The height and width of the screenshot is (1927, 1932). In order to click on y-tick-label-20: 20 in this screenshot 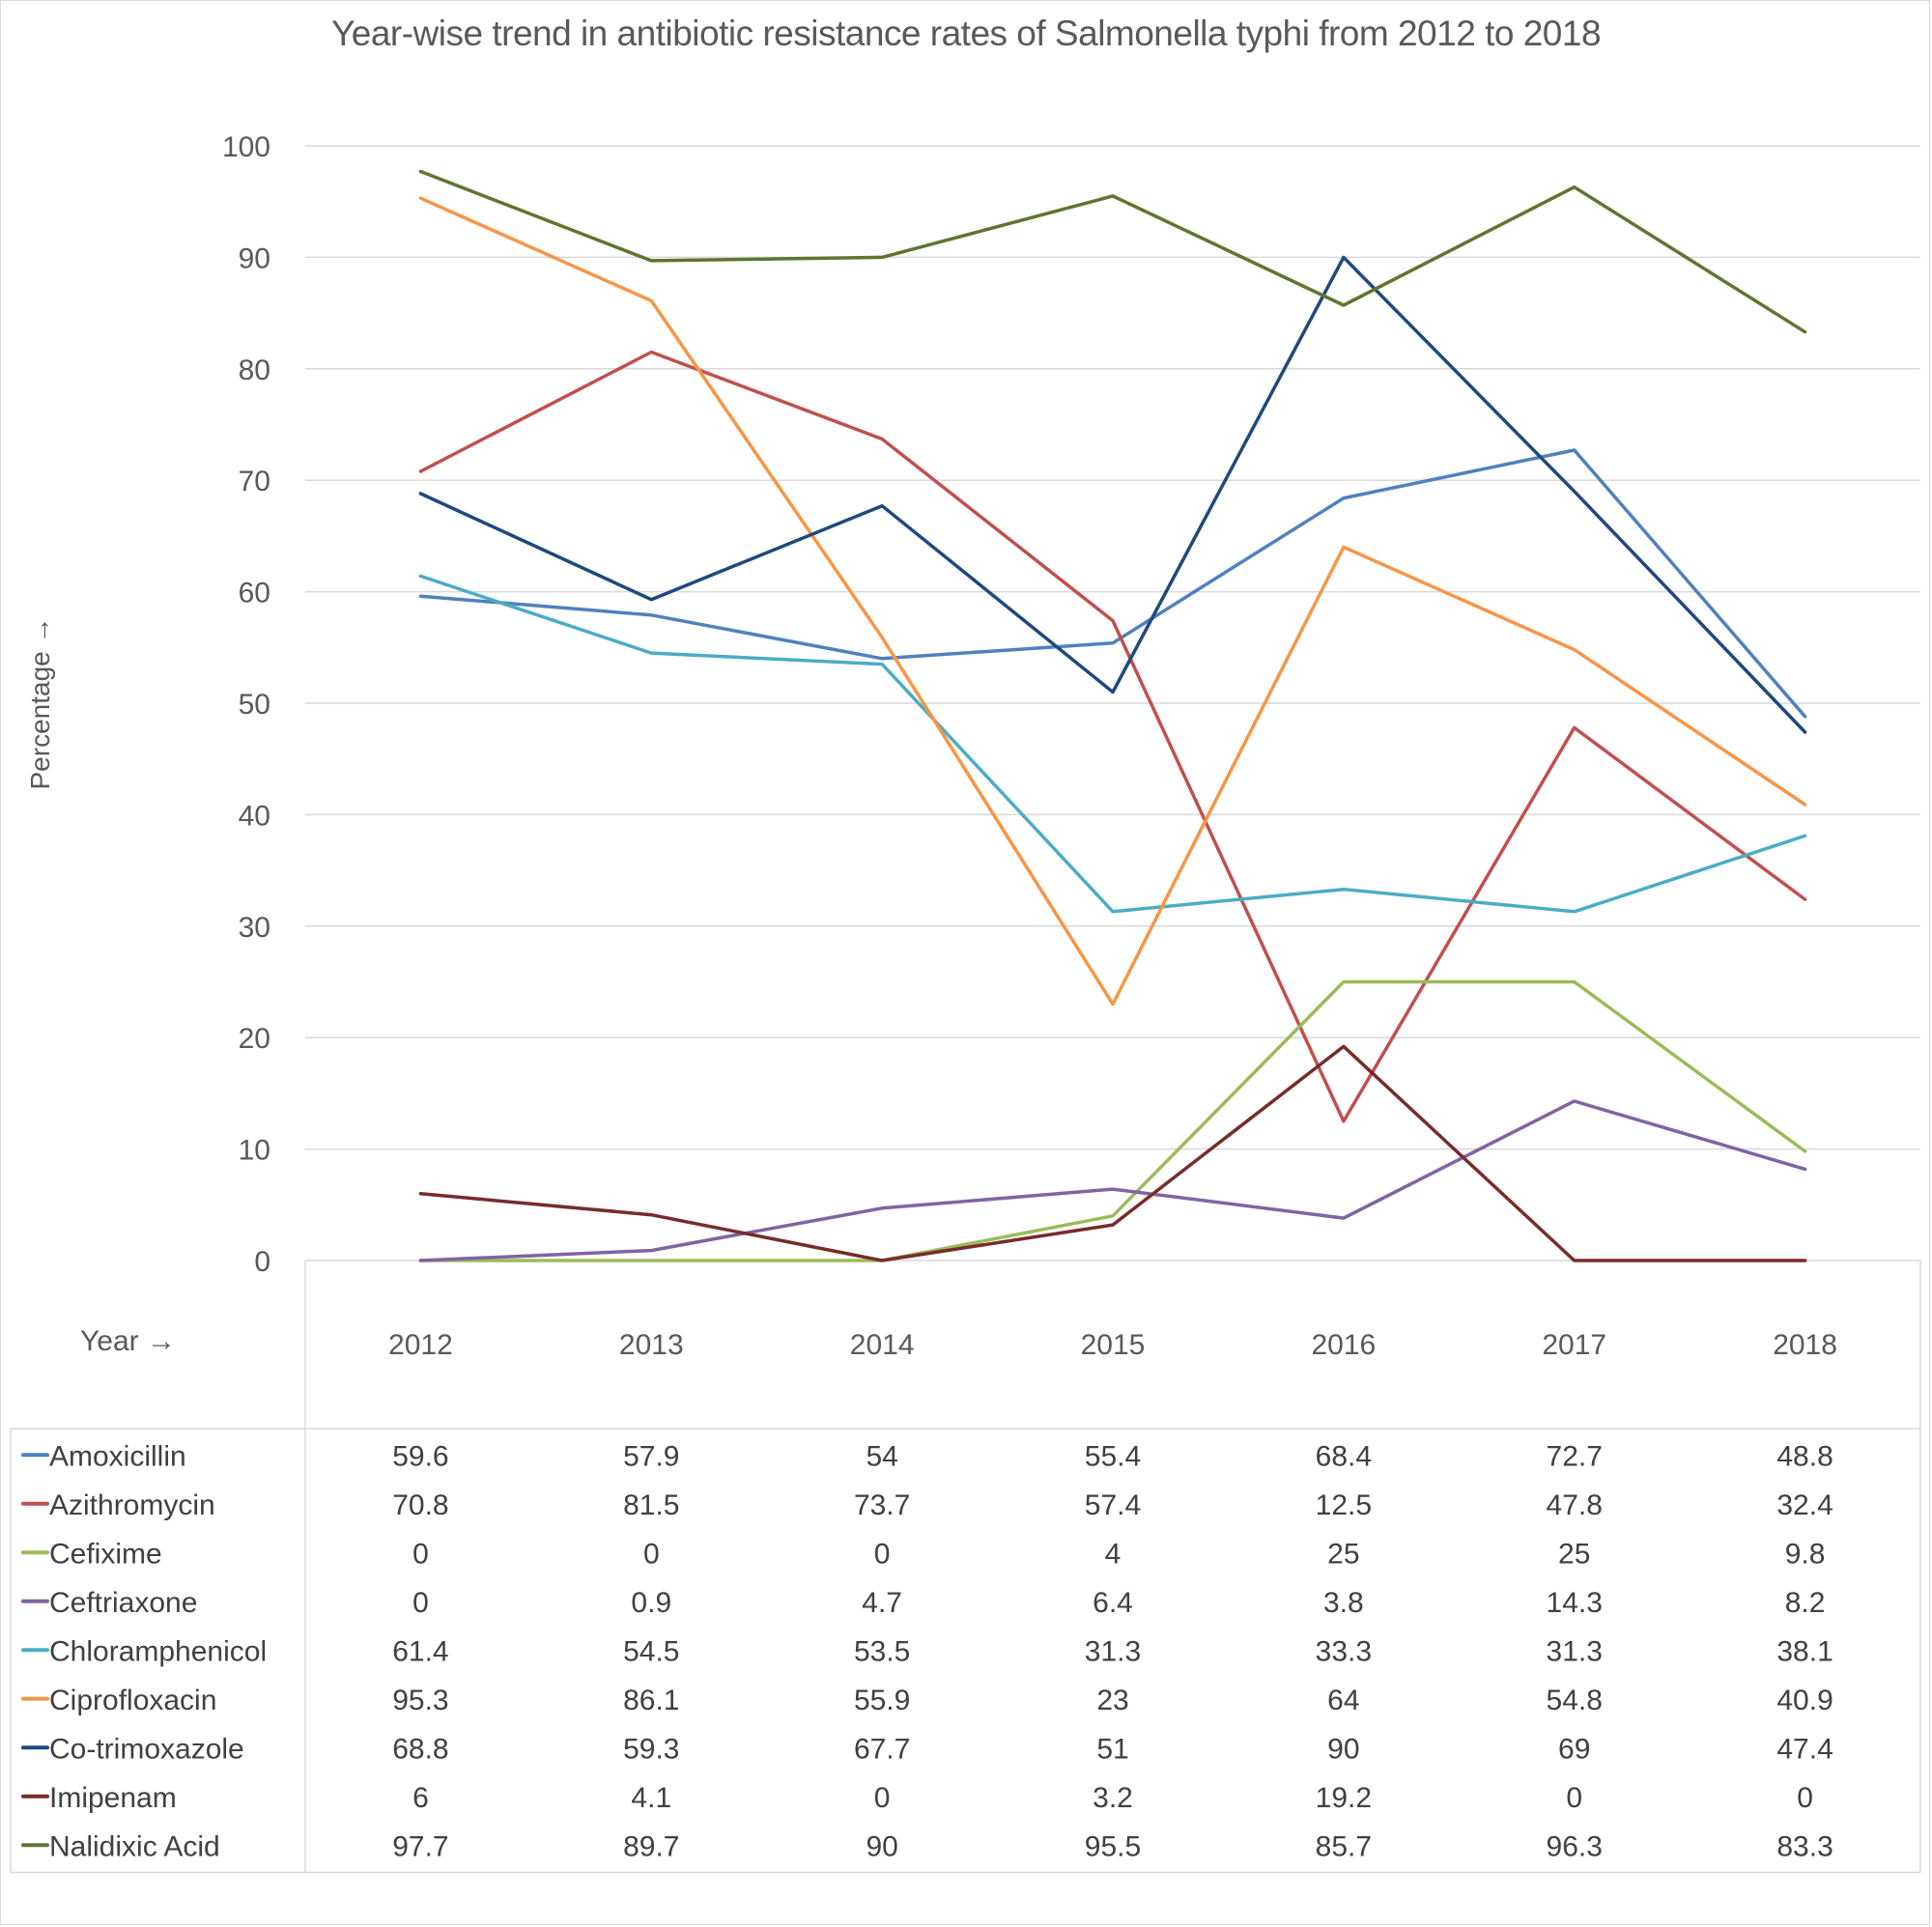, I will do `click(254, 1039)`.